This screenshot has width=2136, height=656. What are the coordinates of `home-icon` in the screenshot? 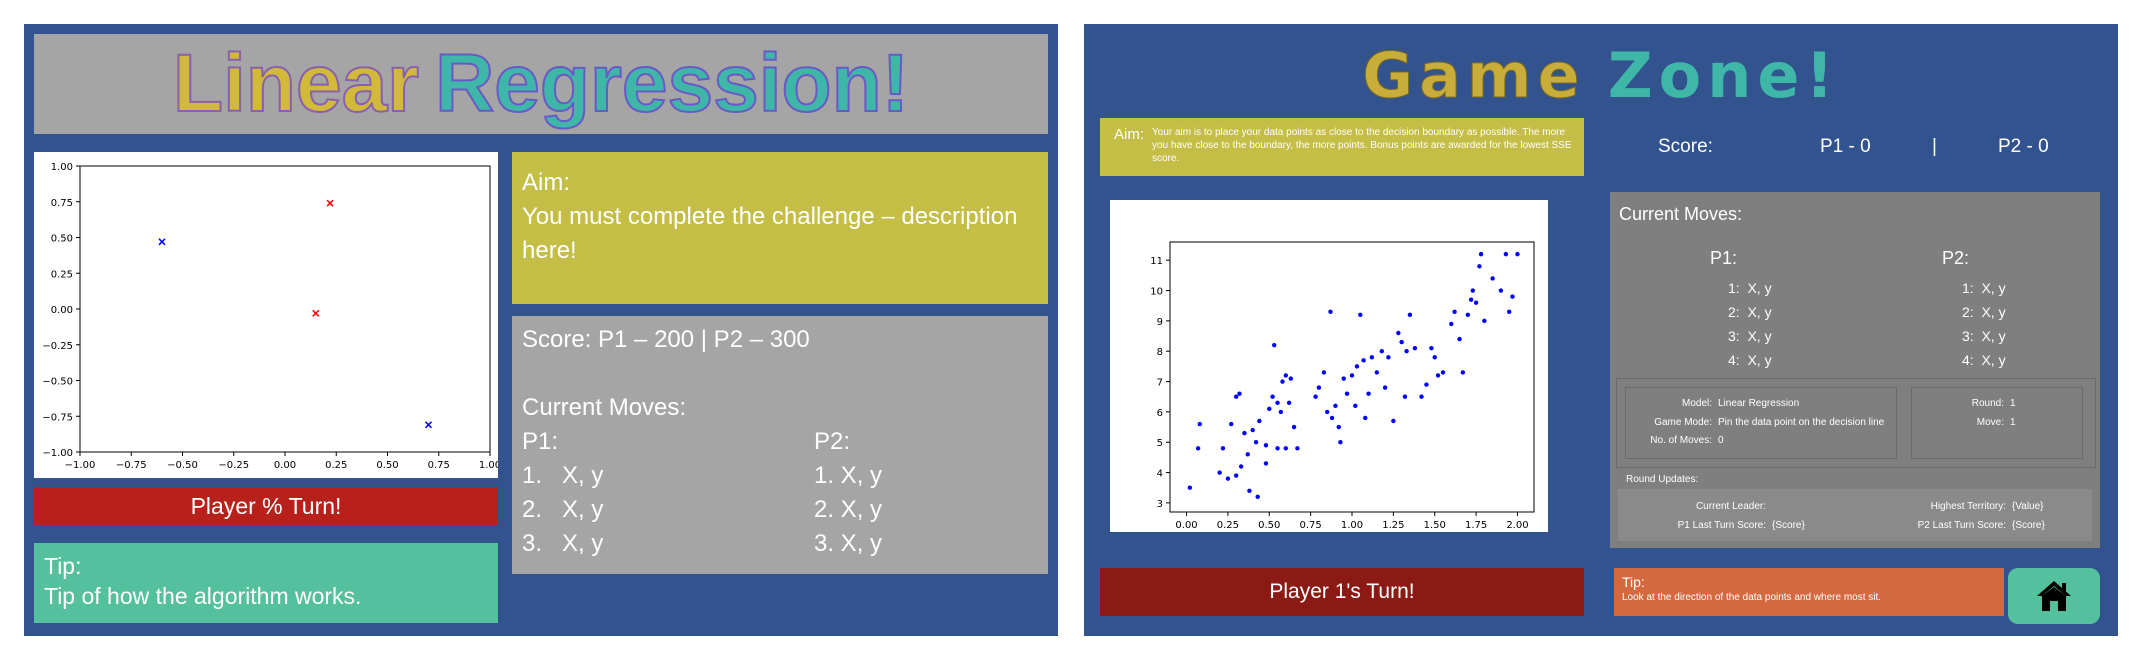 It's located at (2054, 596).